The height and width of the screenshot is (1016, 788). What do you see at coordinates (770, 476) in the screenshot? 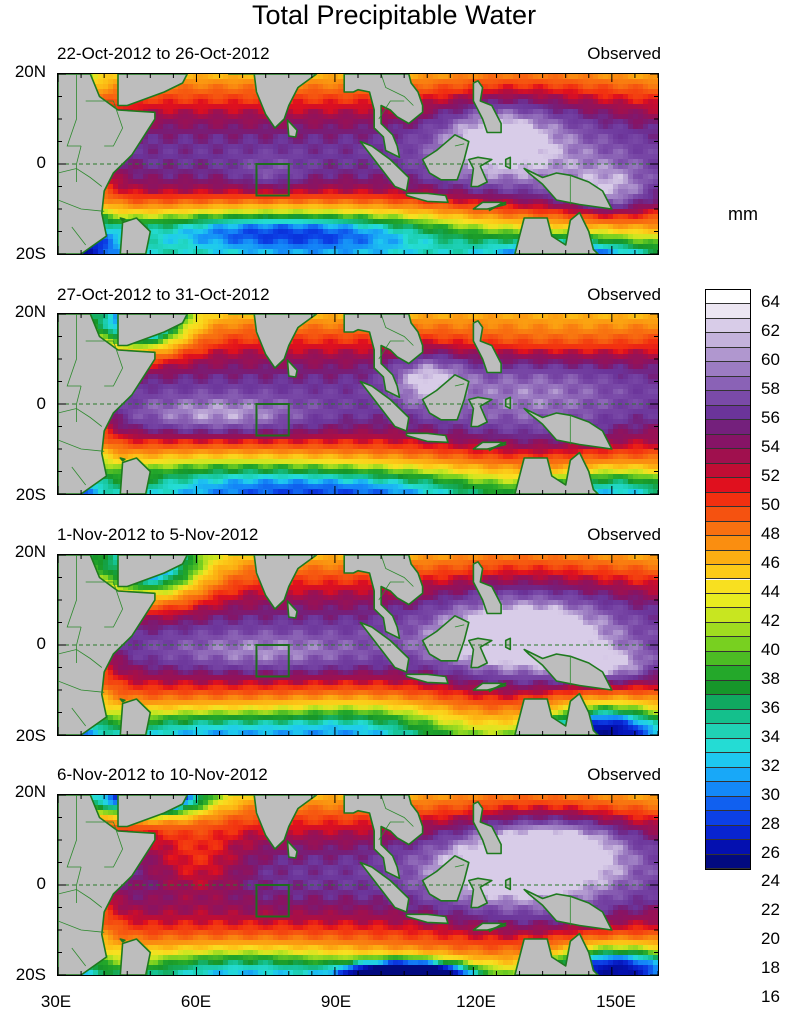
I see `colorbar-tick-label: 52` at bounding box center [770, 476].